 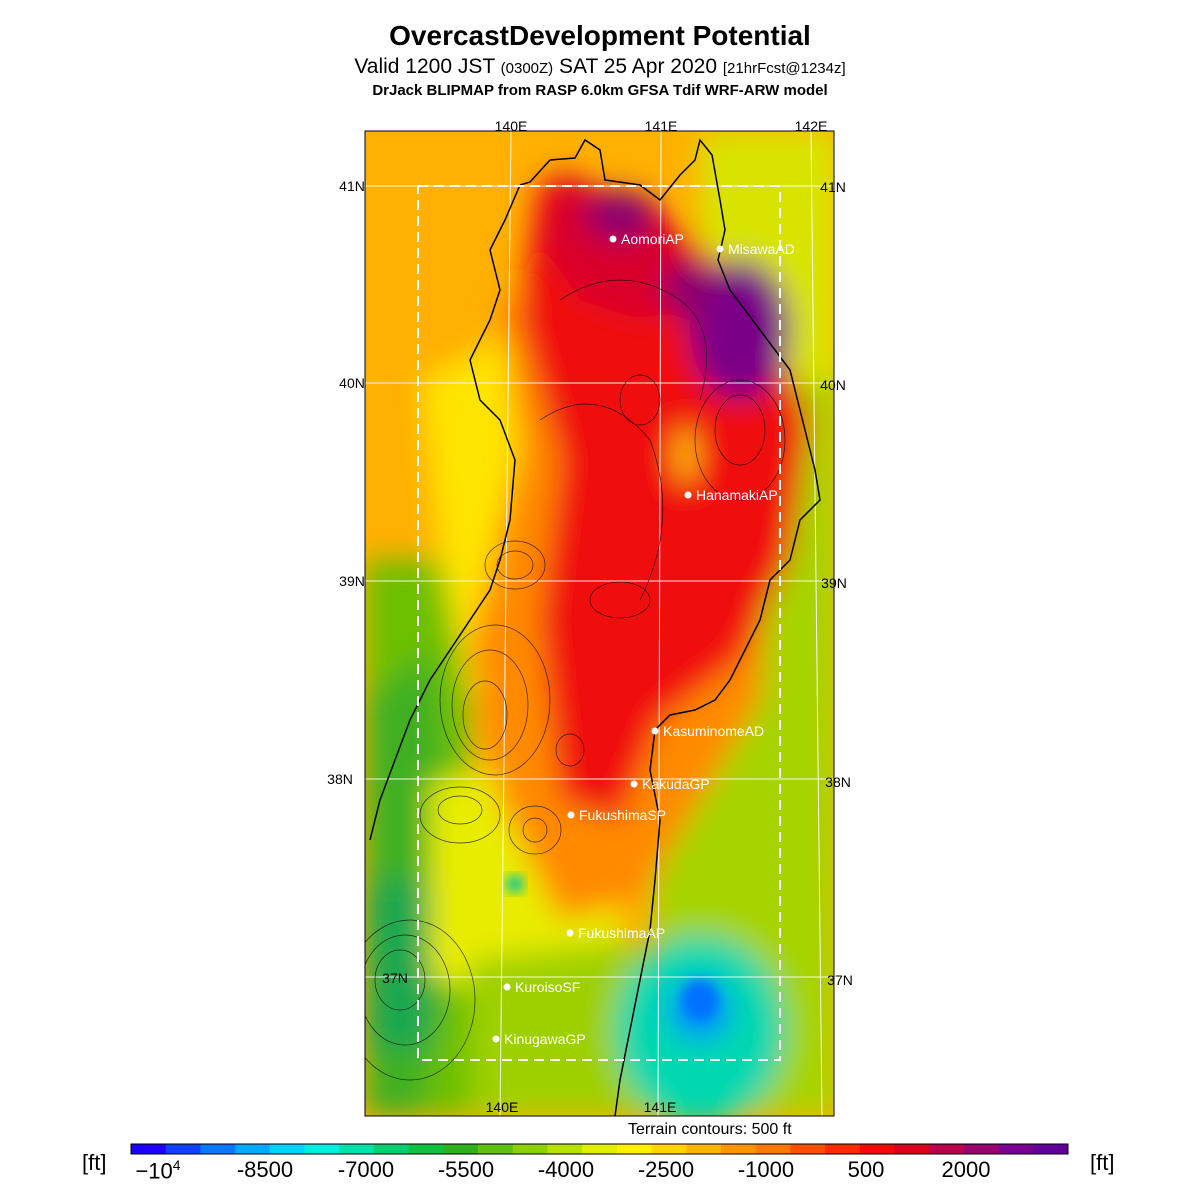 What do you see at coordinates (1102, 1162) in the screenshot?
I see `colorbar-unit-right: [ft]` at bounding box center [1102, 1162].